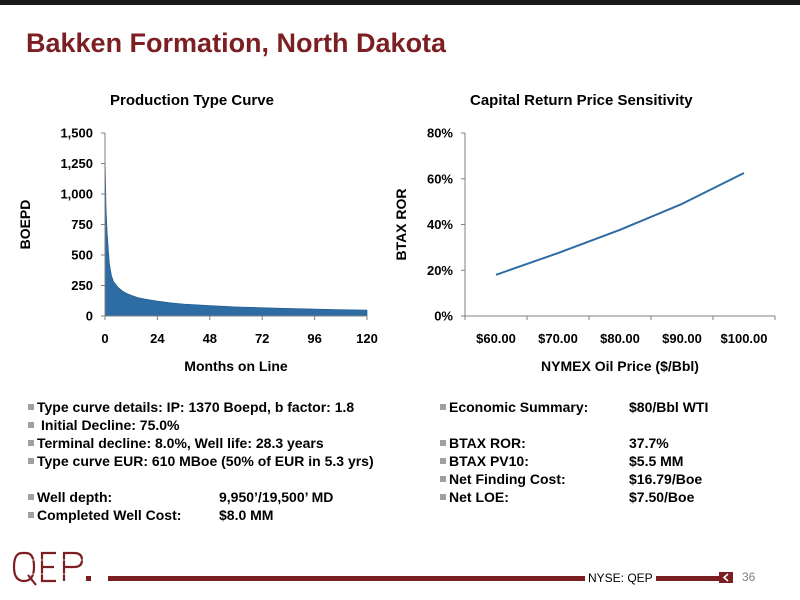  Describe the element at coordinates (82, 255) in the screenshot. I see `y-tick-label: 500` at that location.